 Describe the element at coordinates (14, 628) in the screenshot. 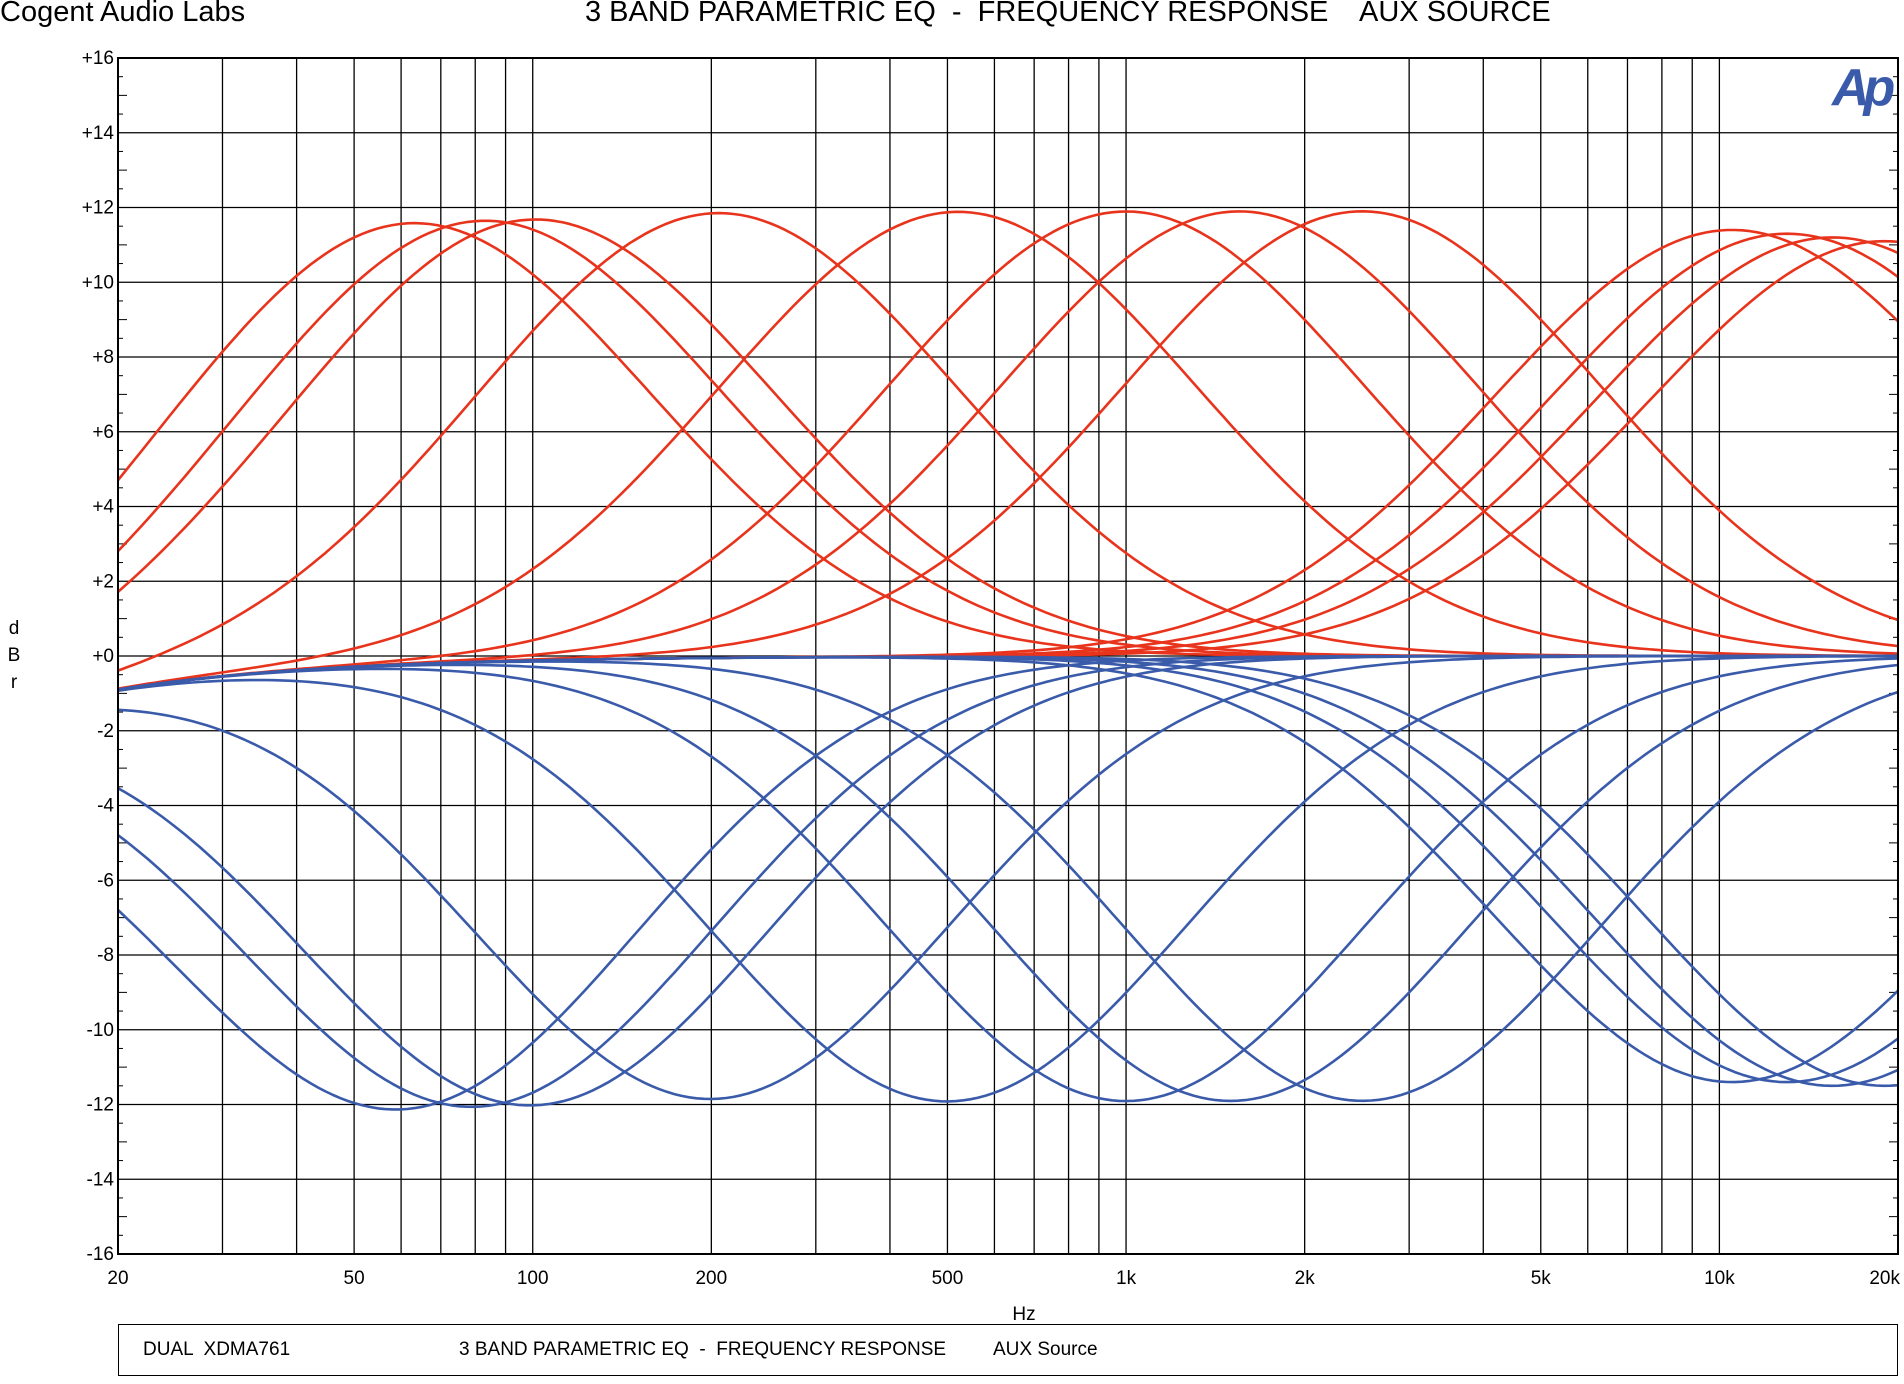

I see `y-axis-label-char: d` at that location.